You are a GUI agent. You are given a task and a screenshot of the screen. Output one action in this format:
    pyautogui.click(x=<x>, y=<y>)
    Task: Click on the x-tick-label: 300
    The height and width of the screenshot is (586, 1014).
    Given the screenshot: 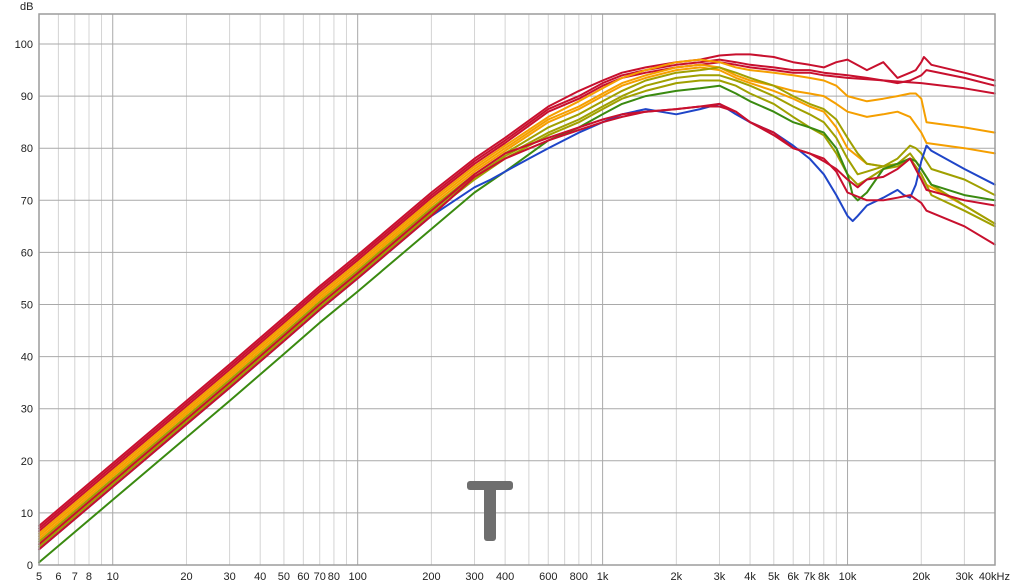 What is the action you would take?
    pyautogui.click(x=474, y=577)
    